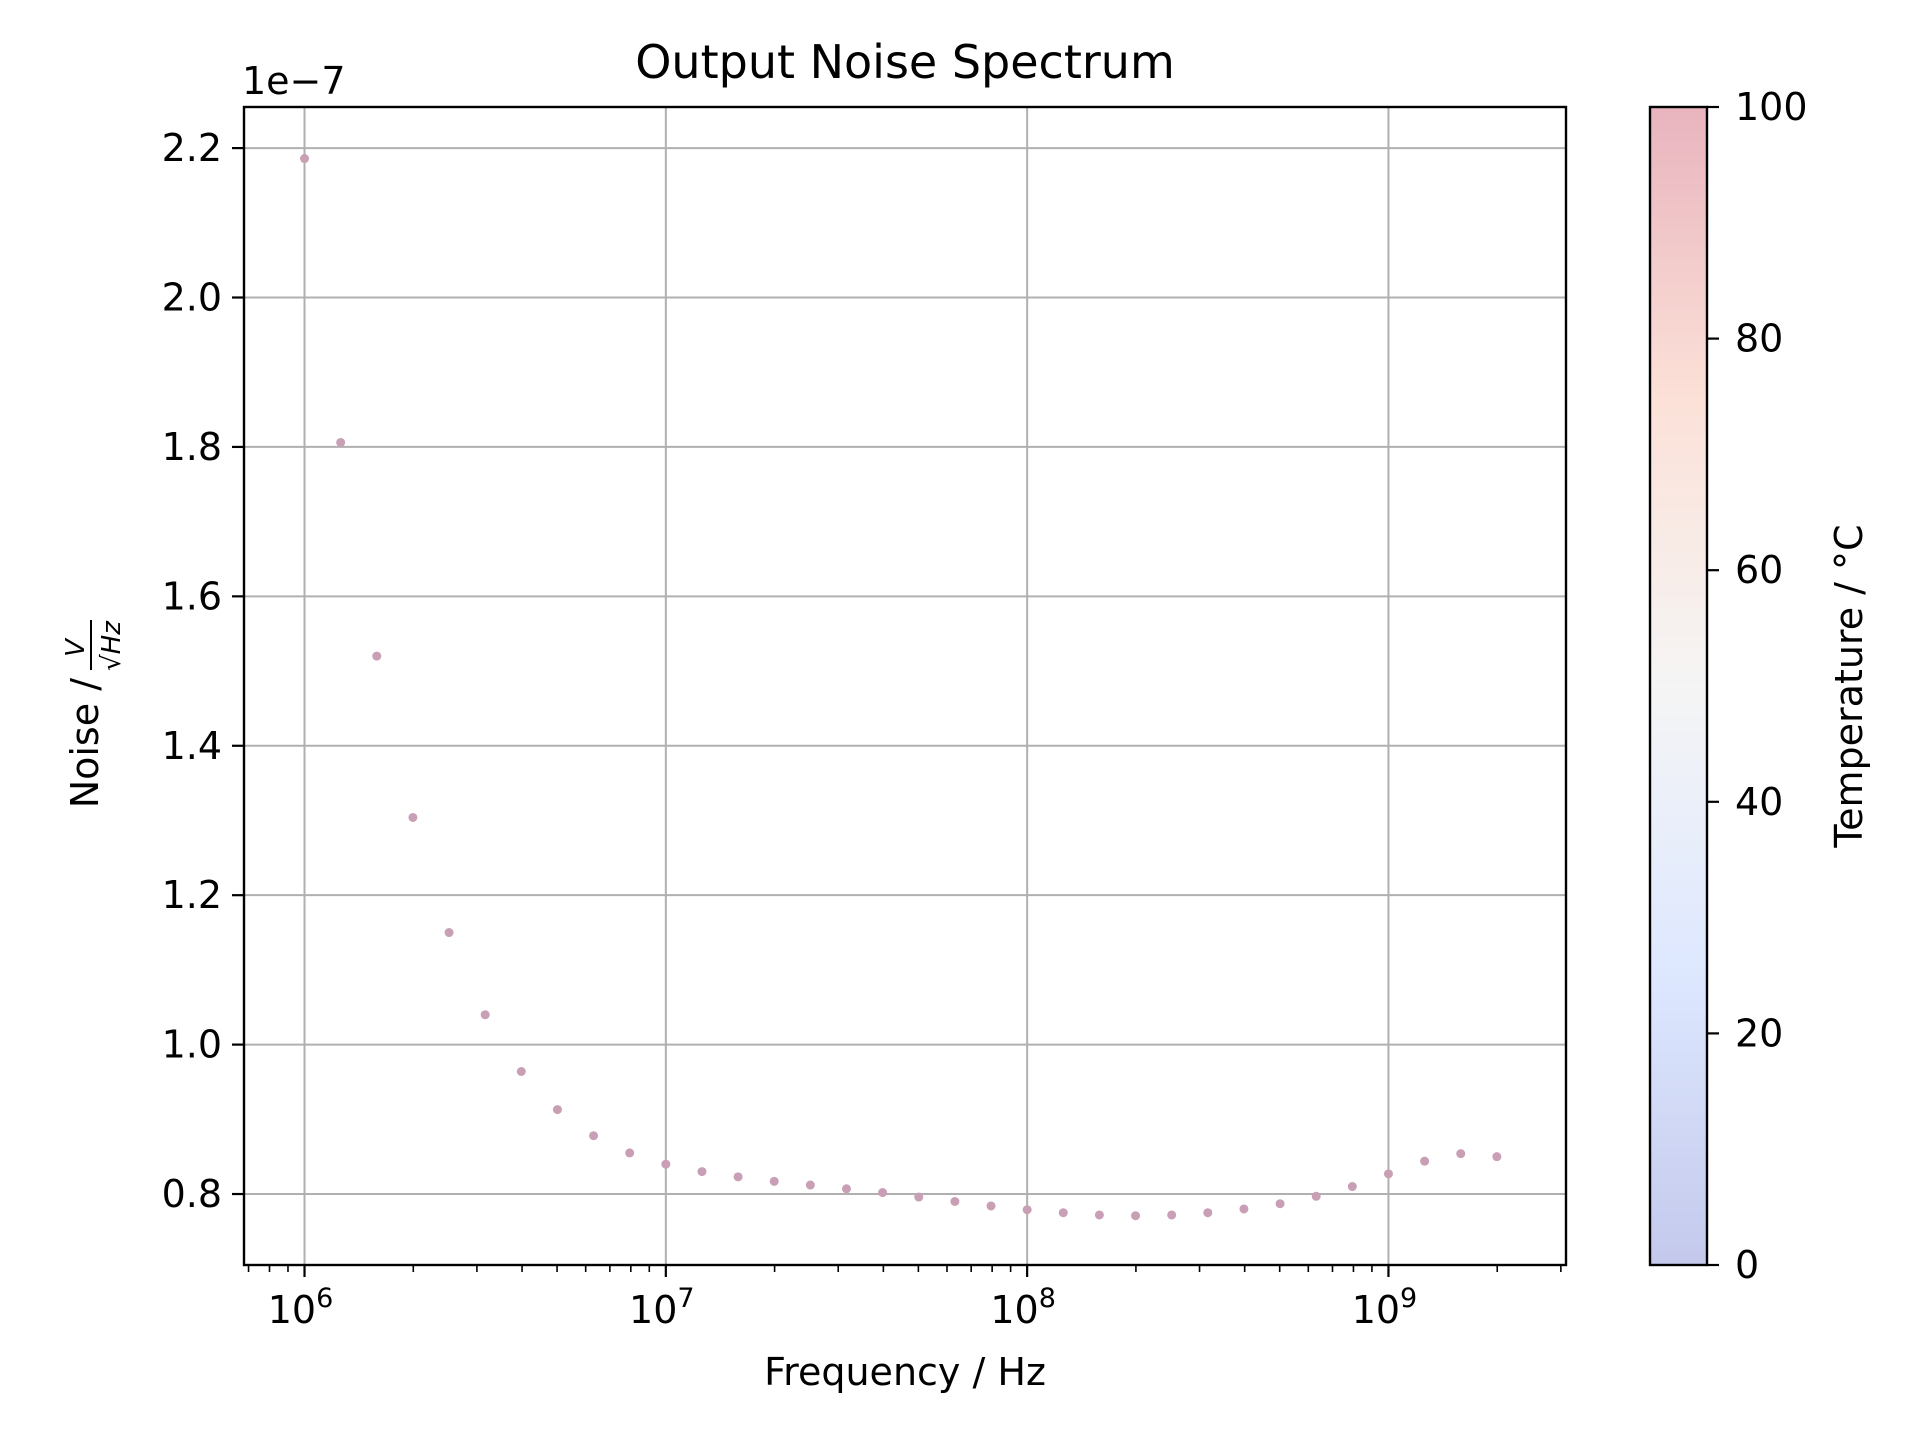  What do you see at coordinates (1408, 1298) in the screenshot?
I see `x-tick-label-exponent: 9` at bounding box center [1408, 1298].